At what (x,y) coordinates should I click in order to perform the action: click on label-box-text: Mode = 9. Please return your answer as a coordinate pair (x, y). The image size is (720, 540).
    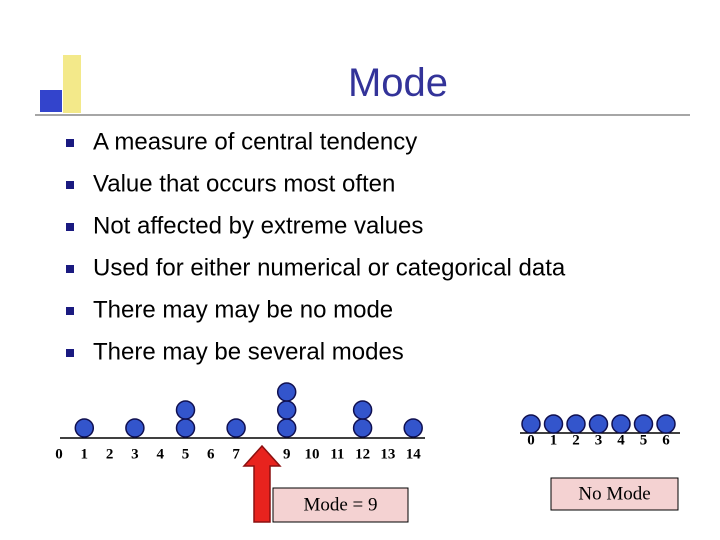
    Looking at the image, I should click on (340, 504).